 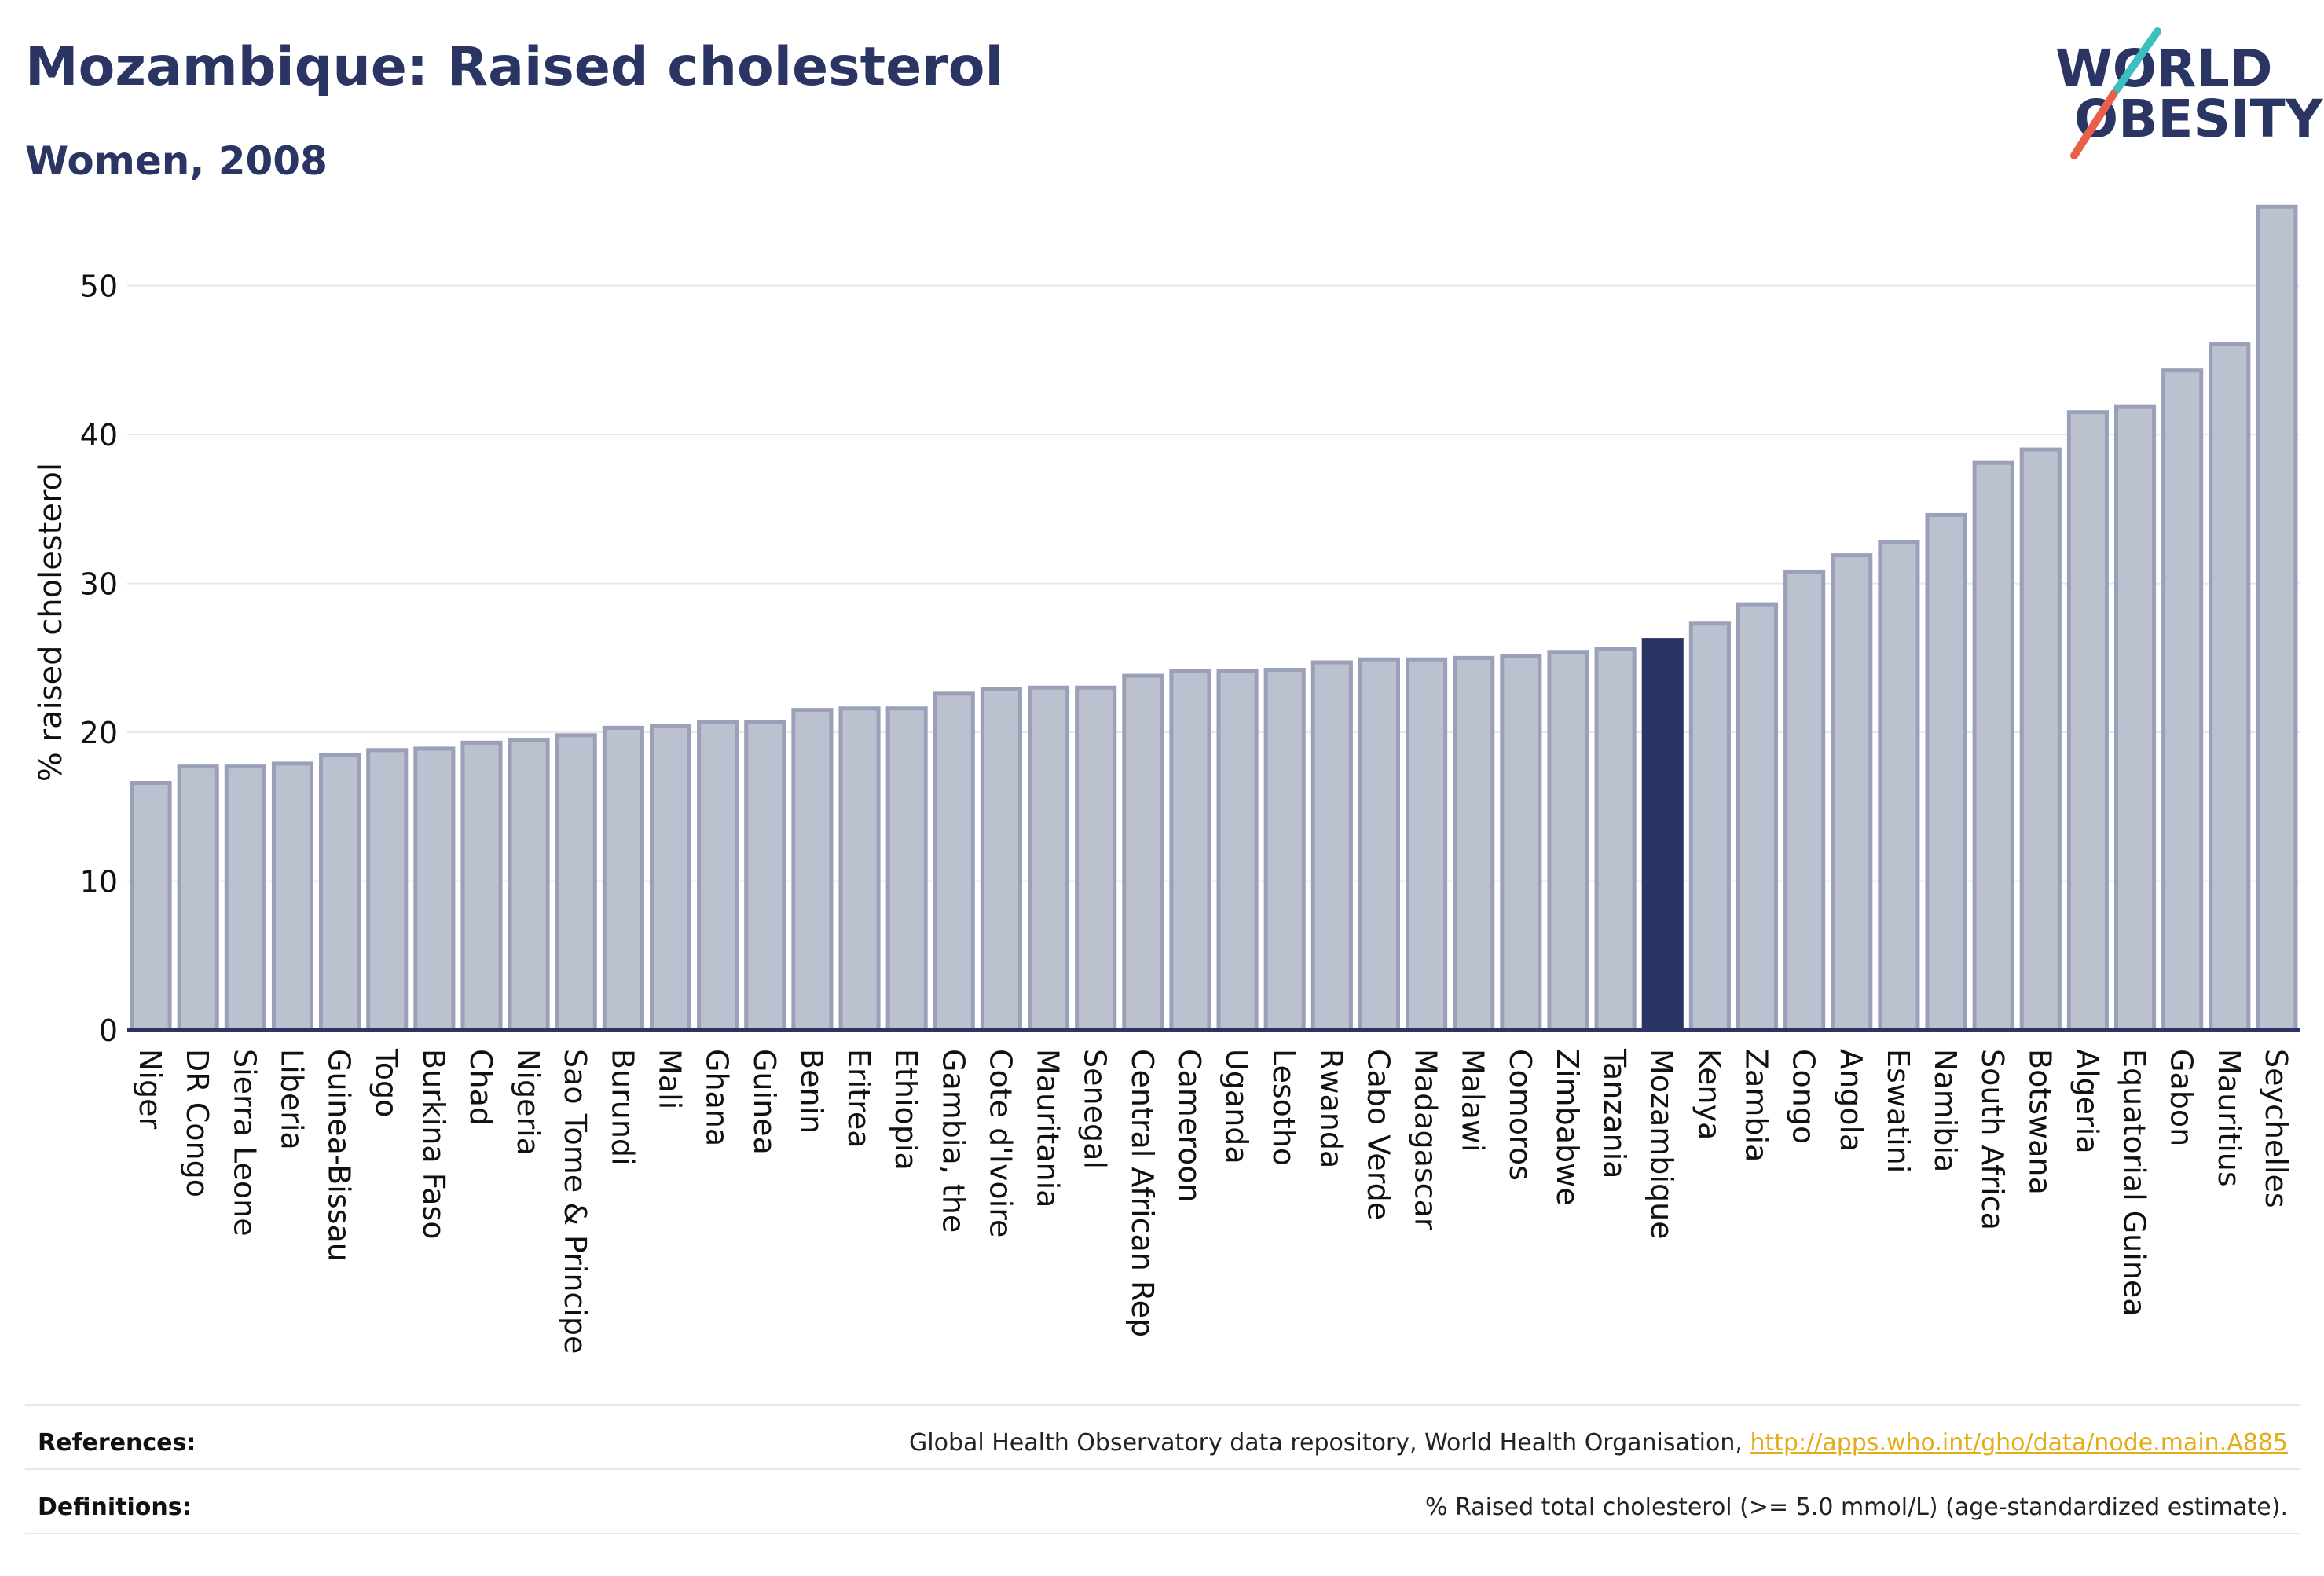 I want to click on x-tick-label: Guinea, so click(x=764, y=1102).